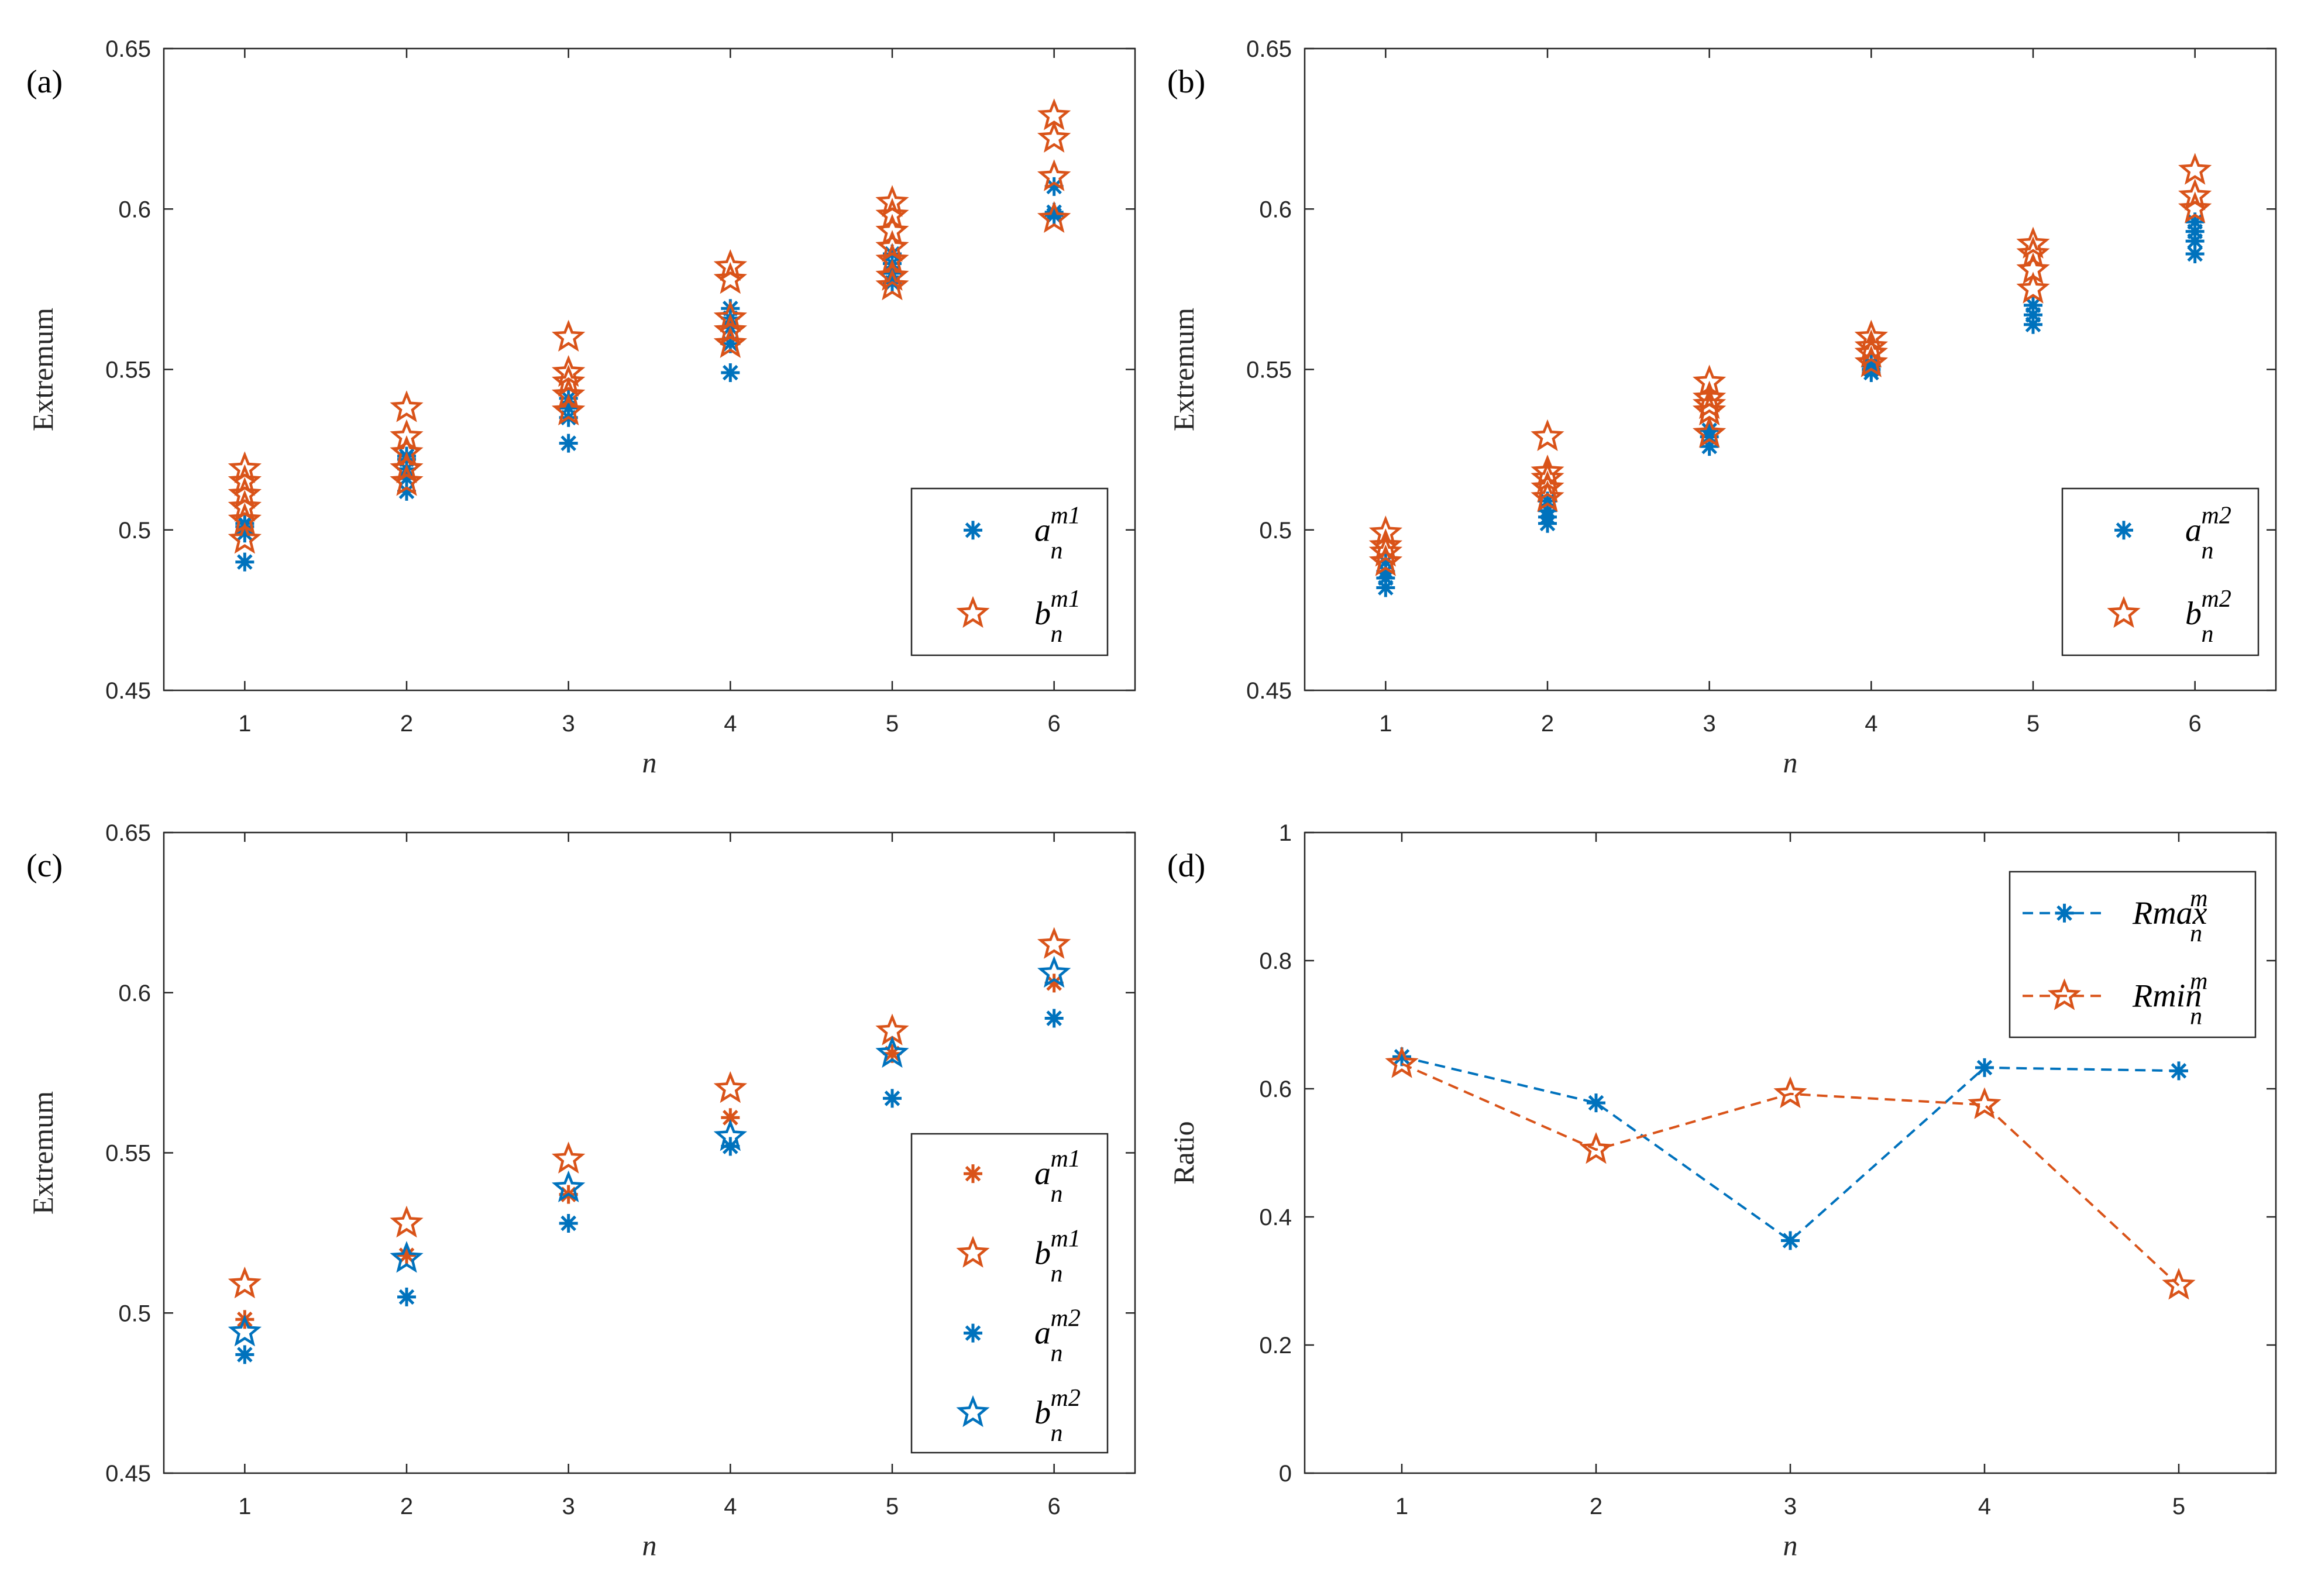 This screenshot has height=1596, width=2311. Describe the element at coordinates (1018, 617) in the screenshot. I see `legend-item: b m1 n` at that location.